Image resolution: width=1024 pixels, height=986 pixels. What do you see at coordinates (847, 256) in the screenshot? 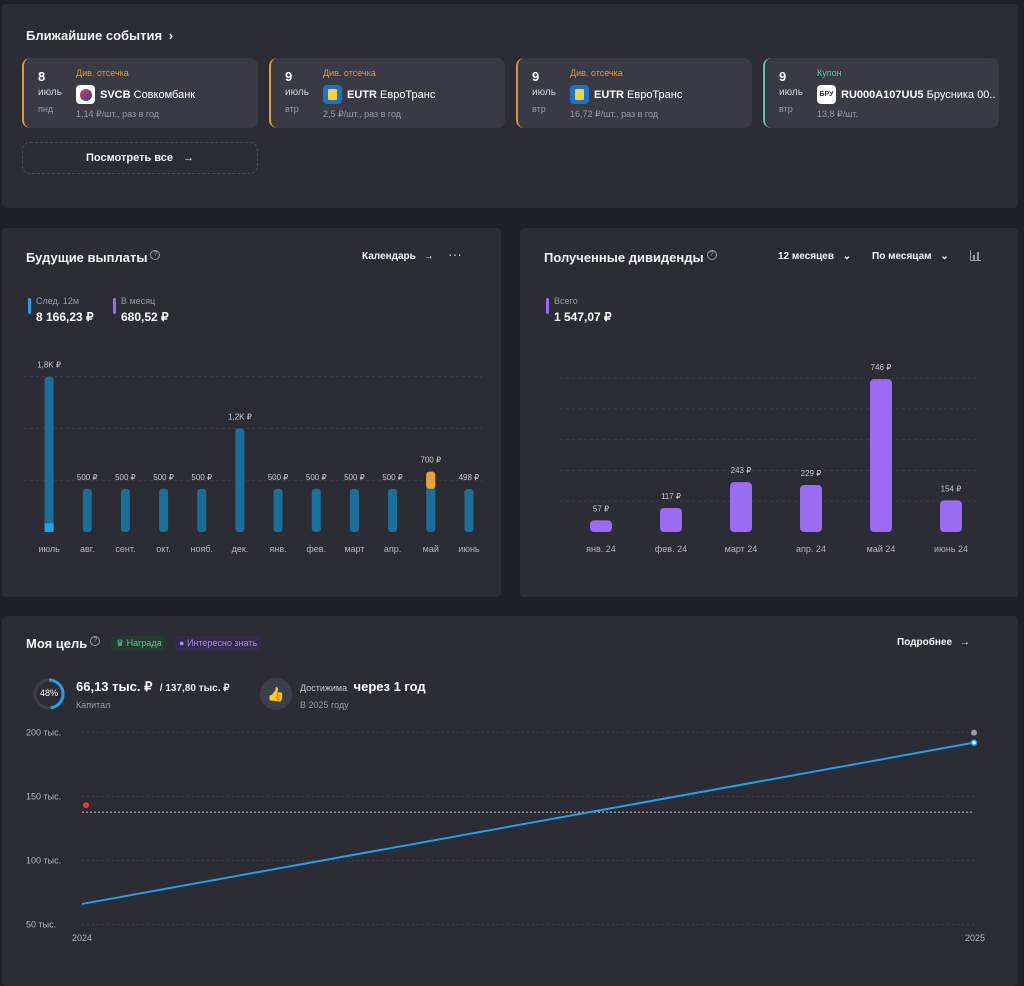
I see `chevron-down-icon: ⌄` at bounding box center [847, 256].